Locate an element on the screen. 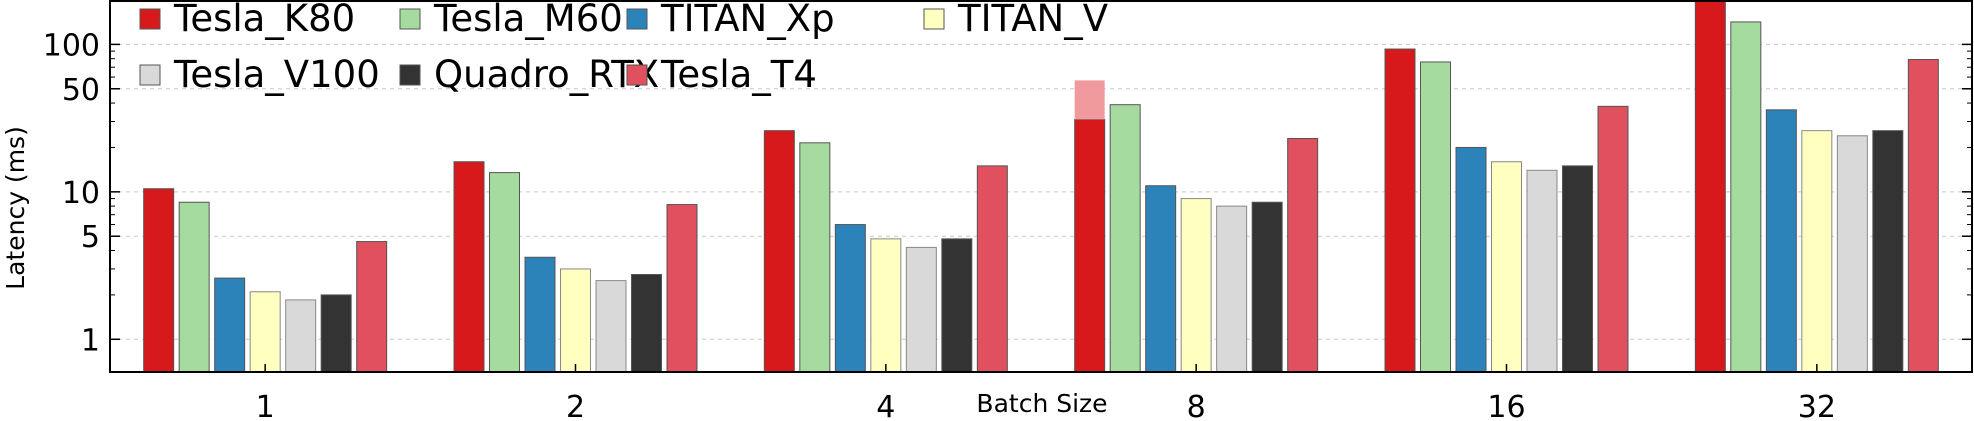 The height and width of the screenshot is (421, 1974). legend-label-Tesla_M60: Tesla_M60 is located at coordinates (528, 20).